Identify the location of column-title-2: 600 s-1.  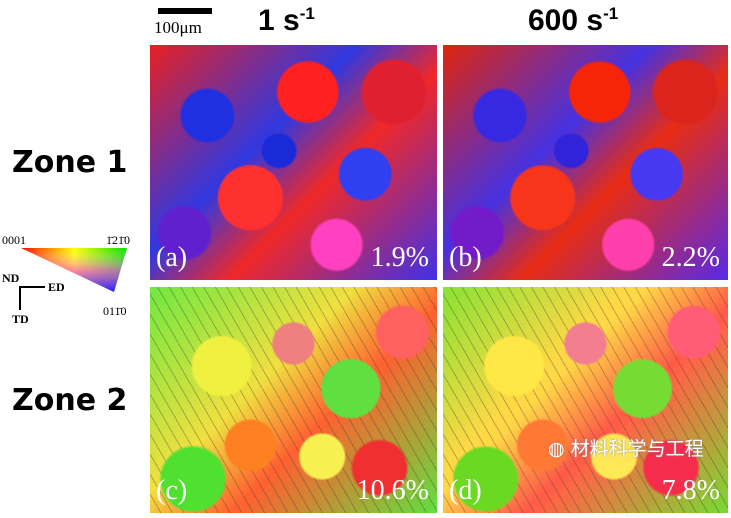
(573, 21).